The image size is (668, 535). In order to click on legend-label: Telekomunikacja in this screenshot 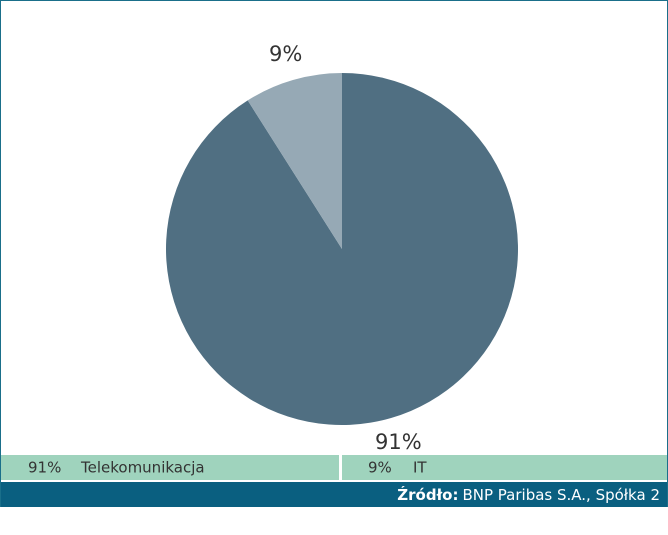, I will do `click(142, 468)`.